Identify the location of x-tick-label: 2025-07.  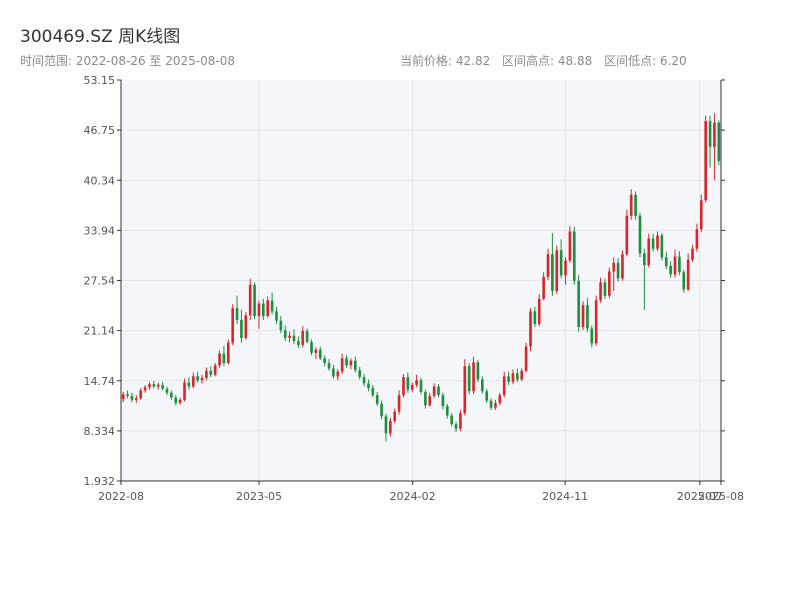
(700, 496).